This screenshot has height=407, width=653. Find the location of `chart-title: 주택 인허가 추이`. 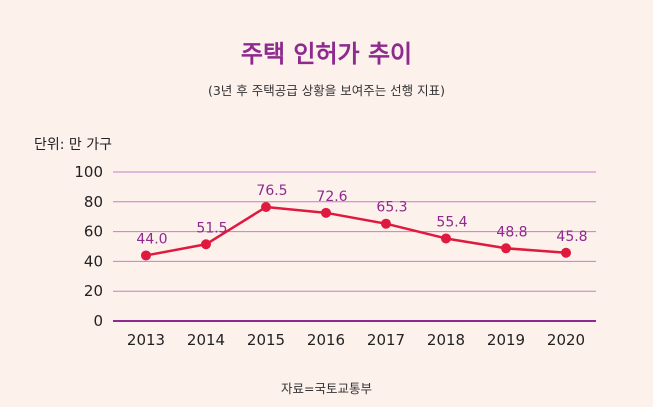

chart-title: 주택 인허가 추이 is located at coordinates (326, 54).